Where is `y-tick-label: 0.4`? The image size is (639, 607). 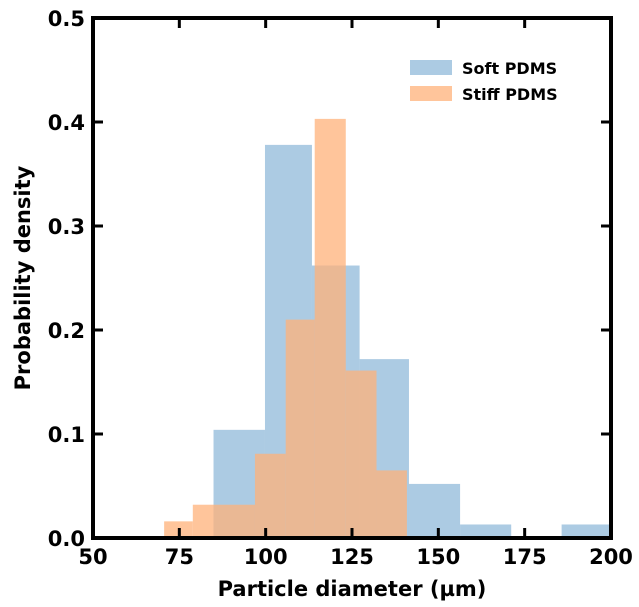 y-tick-label: 0.4 is located at coordinates (66, 123).